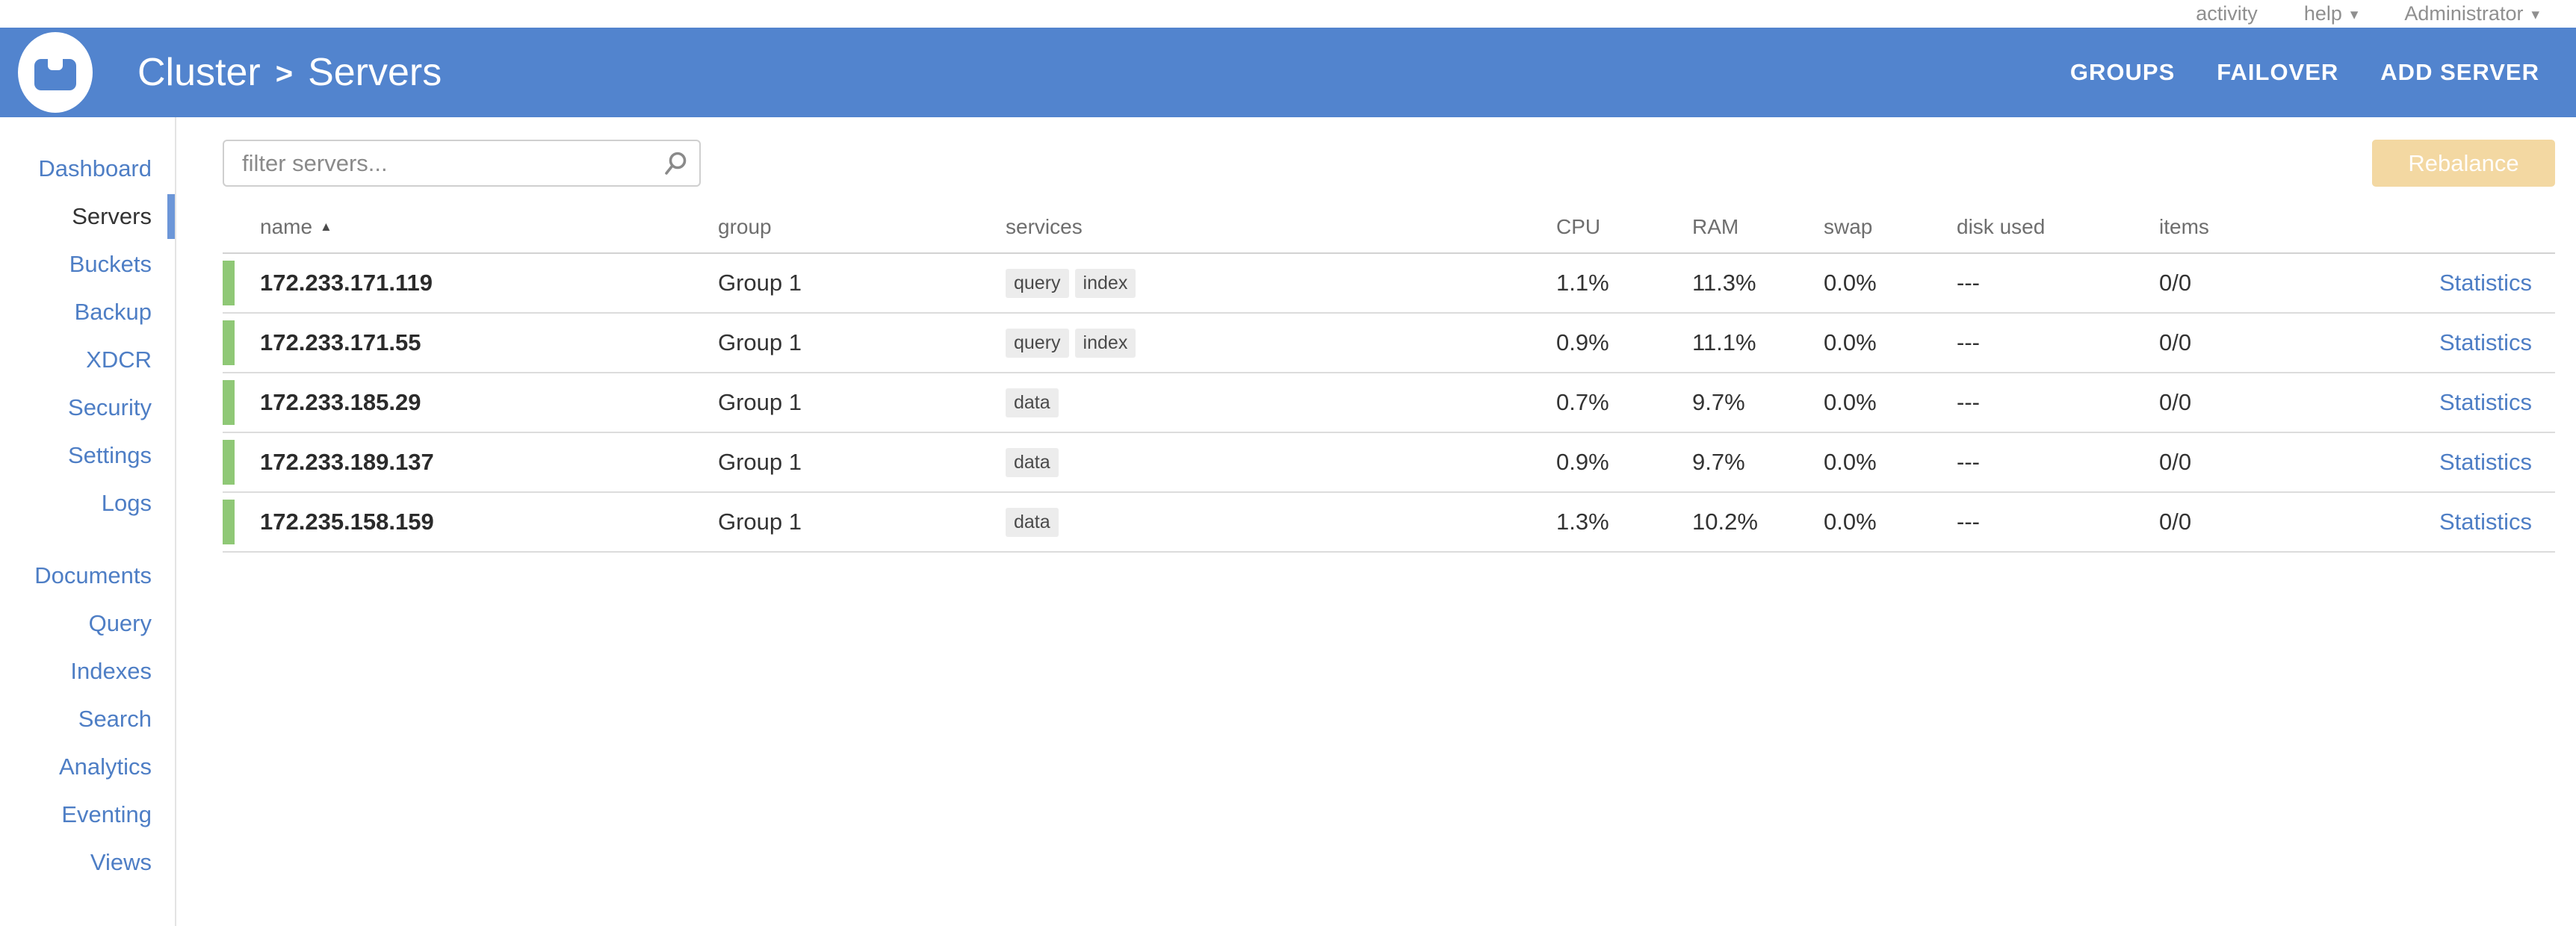  I want to click on couchbase-logo-icon, so click(55, 72).